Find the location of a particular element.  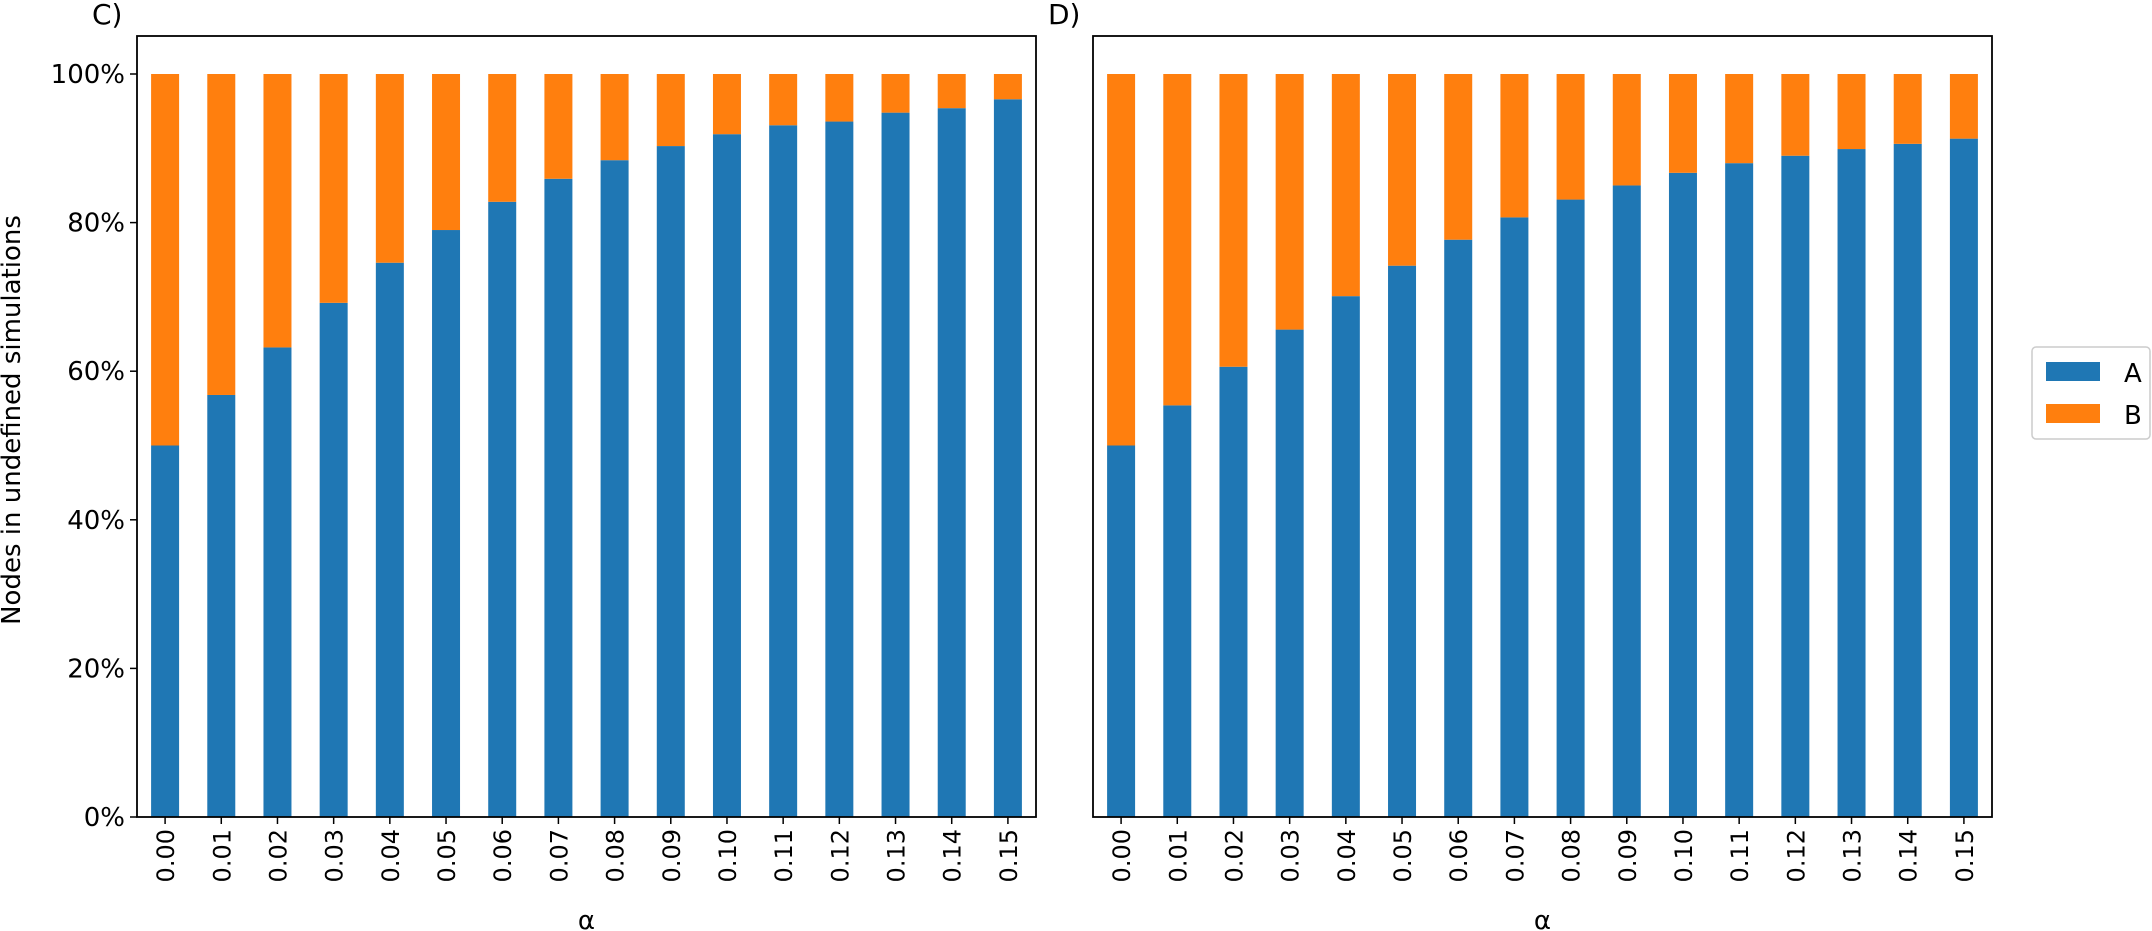

y-tick-label: 80% is located at coordinates (96, 224).